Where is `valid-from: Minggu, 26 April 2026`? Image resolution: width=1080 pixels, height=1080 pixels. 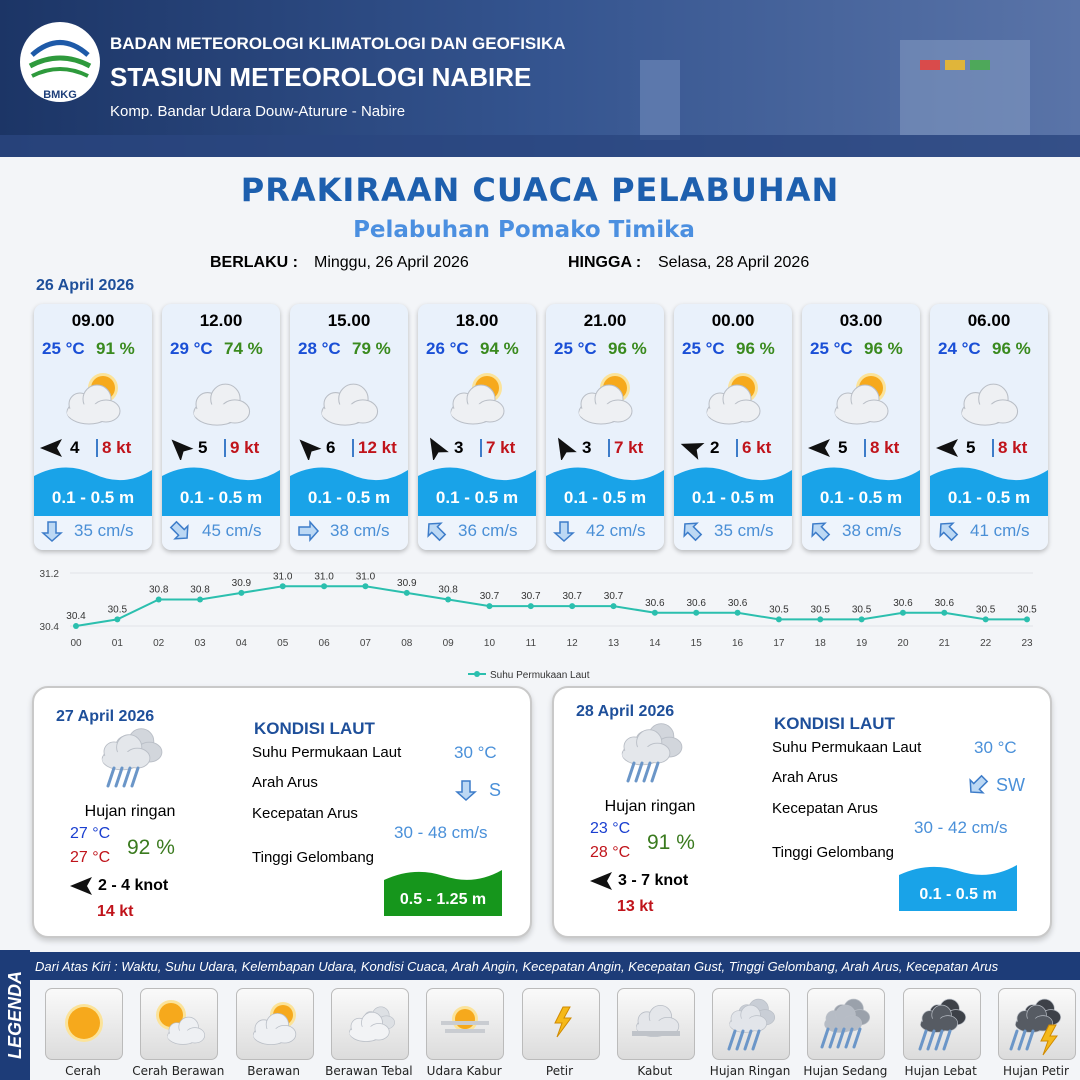 valid-from: Minggu, 26 April 2026 is located at coordinates (391, 262).